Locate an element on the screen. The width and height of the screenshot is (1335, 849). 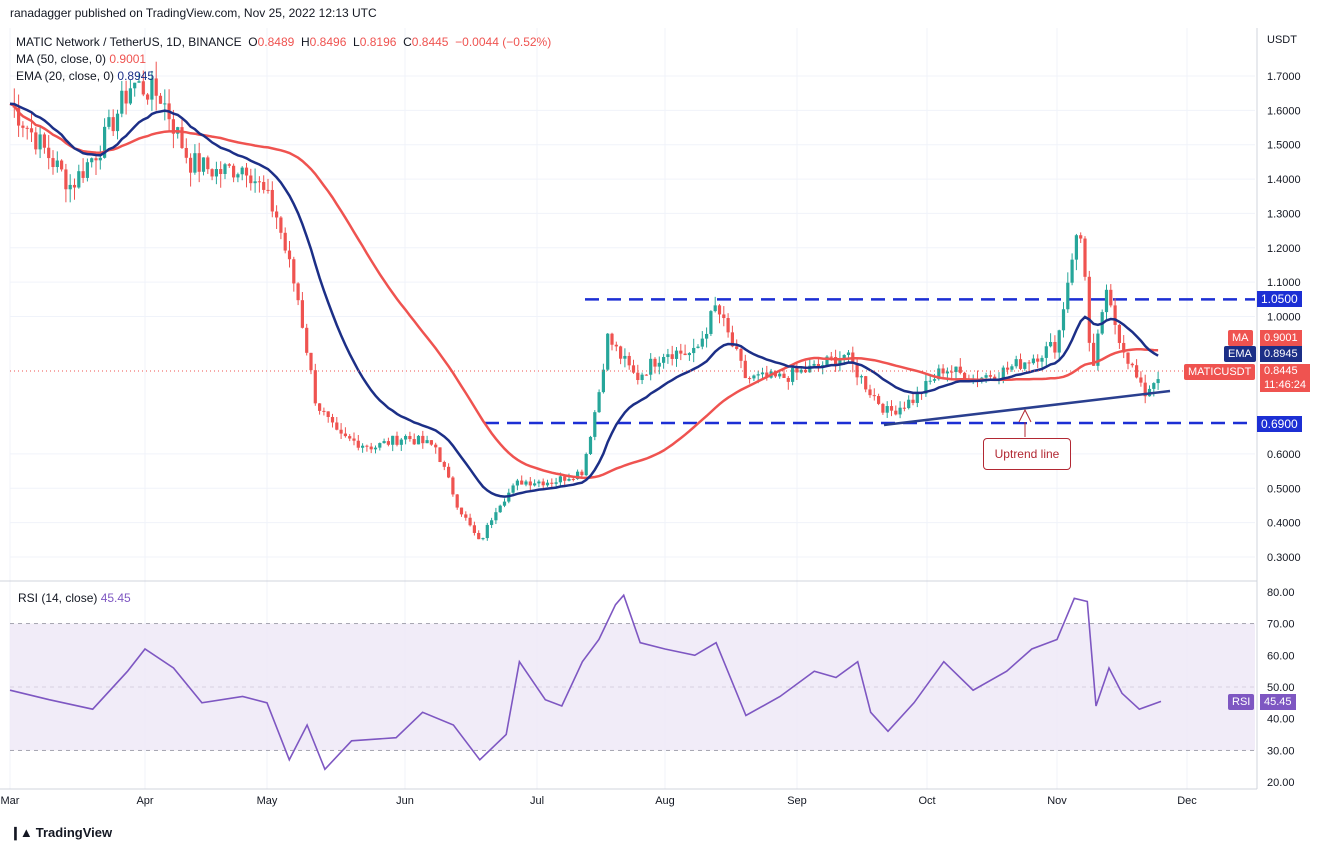
rsi-tick-label: 30.00 is located at coordinates (1281, 751).